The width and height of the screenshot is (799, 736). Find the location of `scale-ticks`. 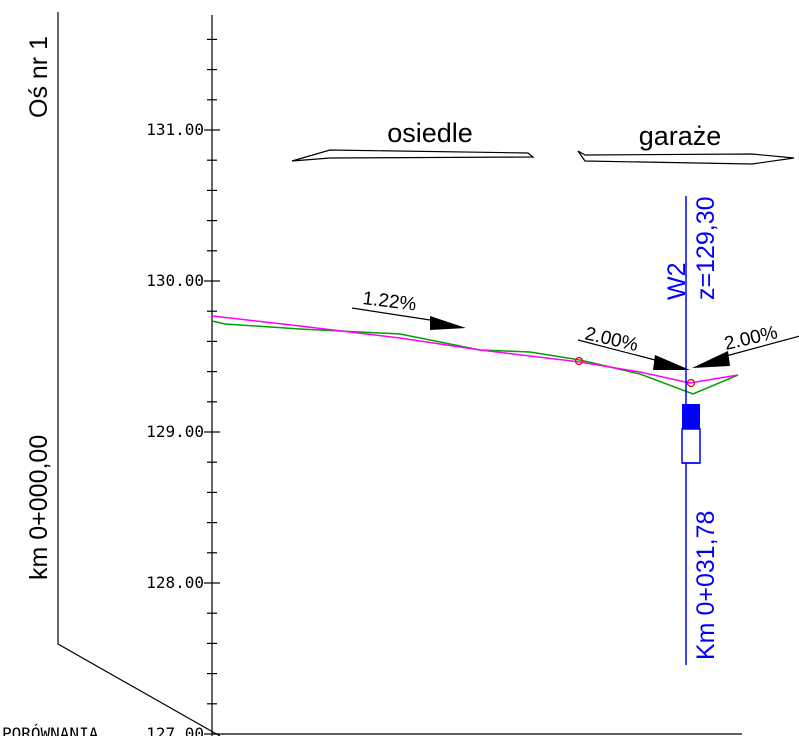

scale-ticks is located at coordinates (212, 386).